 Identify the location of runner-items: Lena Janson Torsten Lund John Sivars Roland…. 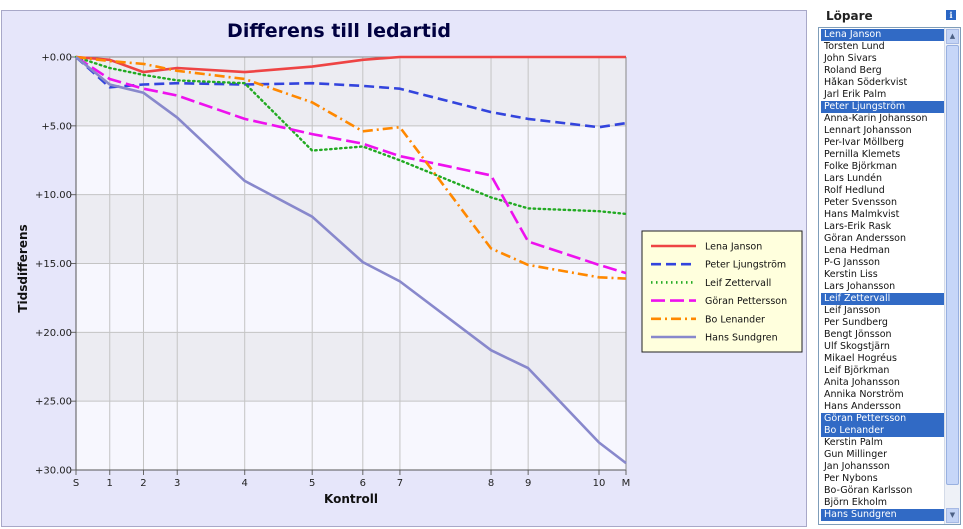
(882, 275).